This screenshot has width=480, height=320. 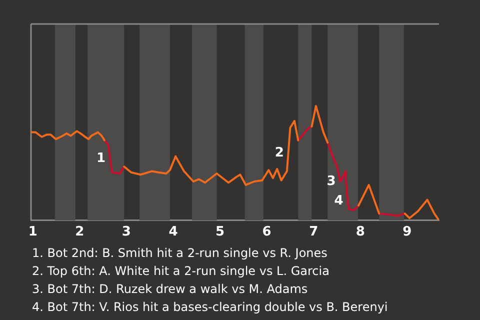 I want to click on annotation: 1, so click(x=101, y=158).